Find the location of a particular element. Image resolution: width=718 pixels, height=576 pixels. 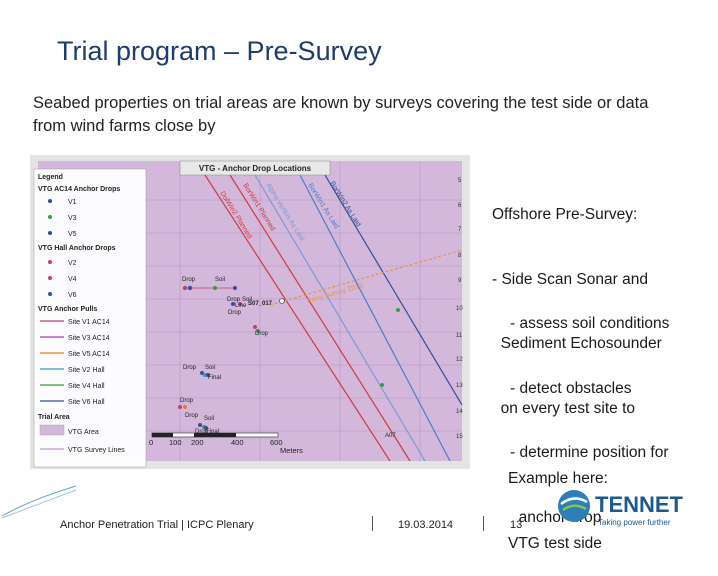

drop-points is located at coordinates (289, 357).